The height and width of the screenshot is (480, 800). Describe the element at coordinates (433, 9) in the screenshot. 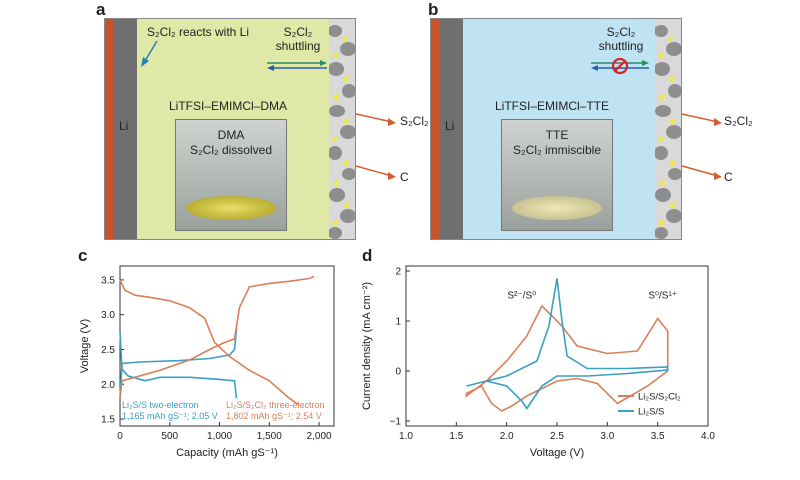

I see `panel-b-letter: b` at that location.